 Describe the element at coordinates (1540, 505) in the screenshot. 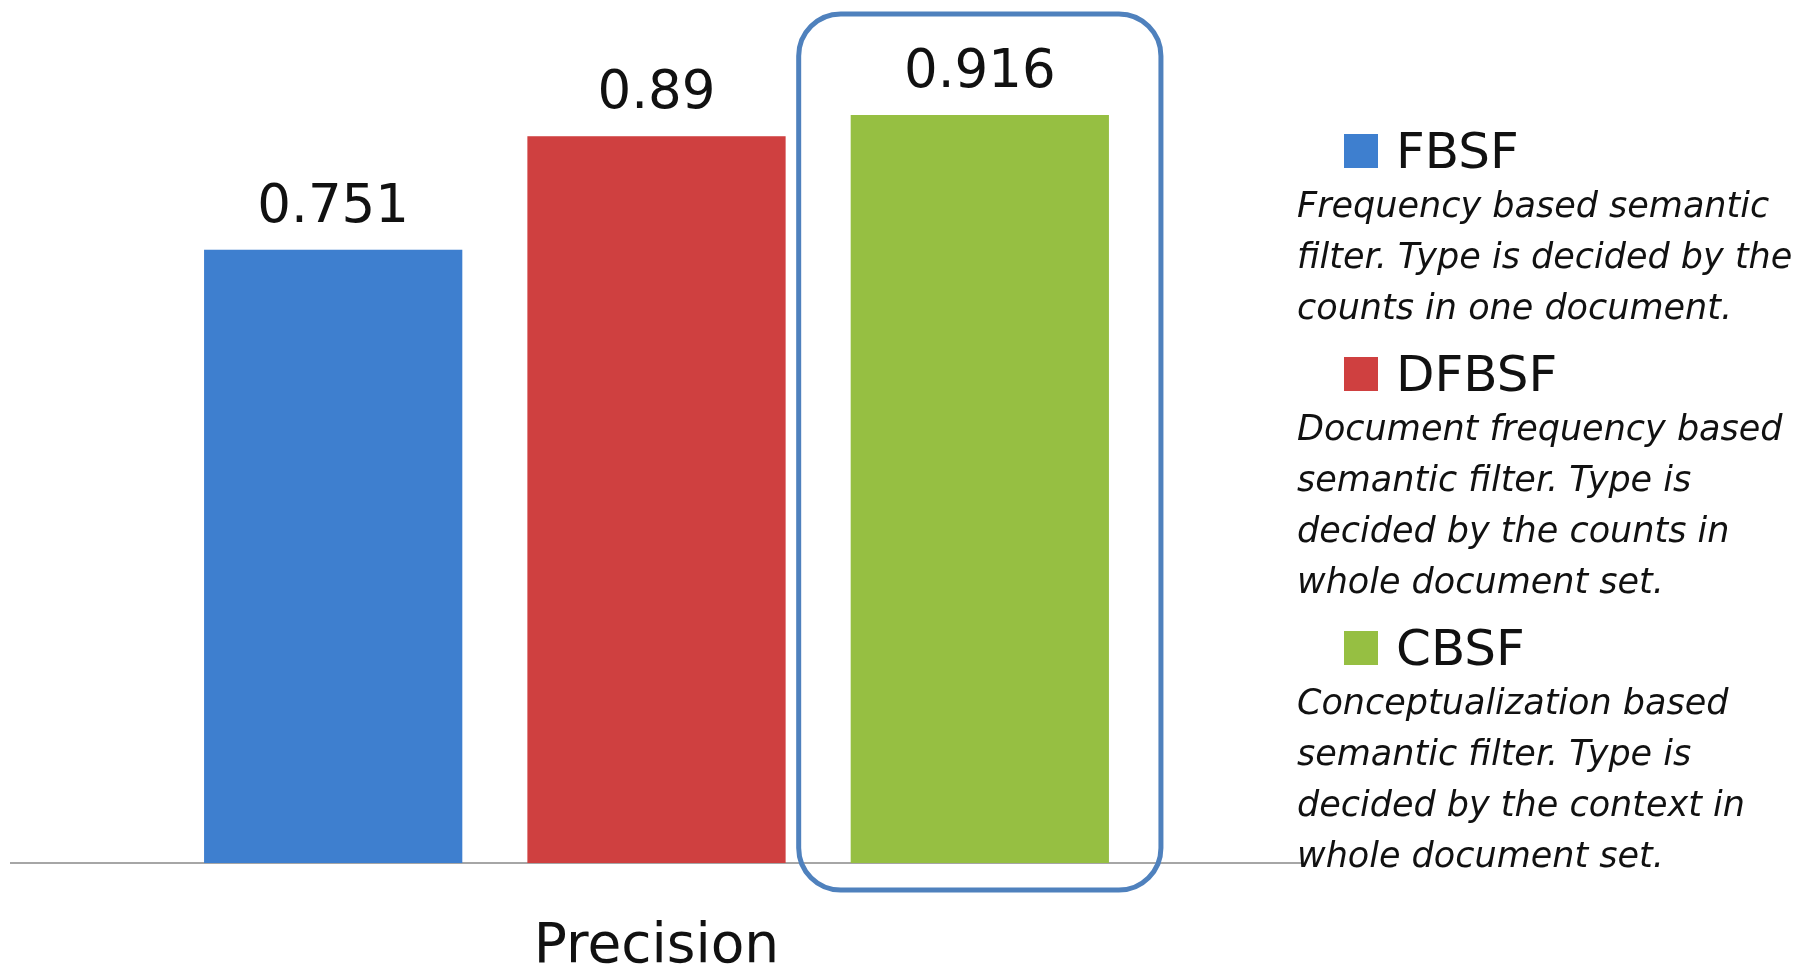

I see `annotation: Document frequency based semantic filter. Type is decided by the counts in whole document set.` at that location.